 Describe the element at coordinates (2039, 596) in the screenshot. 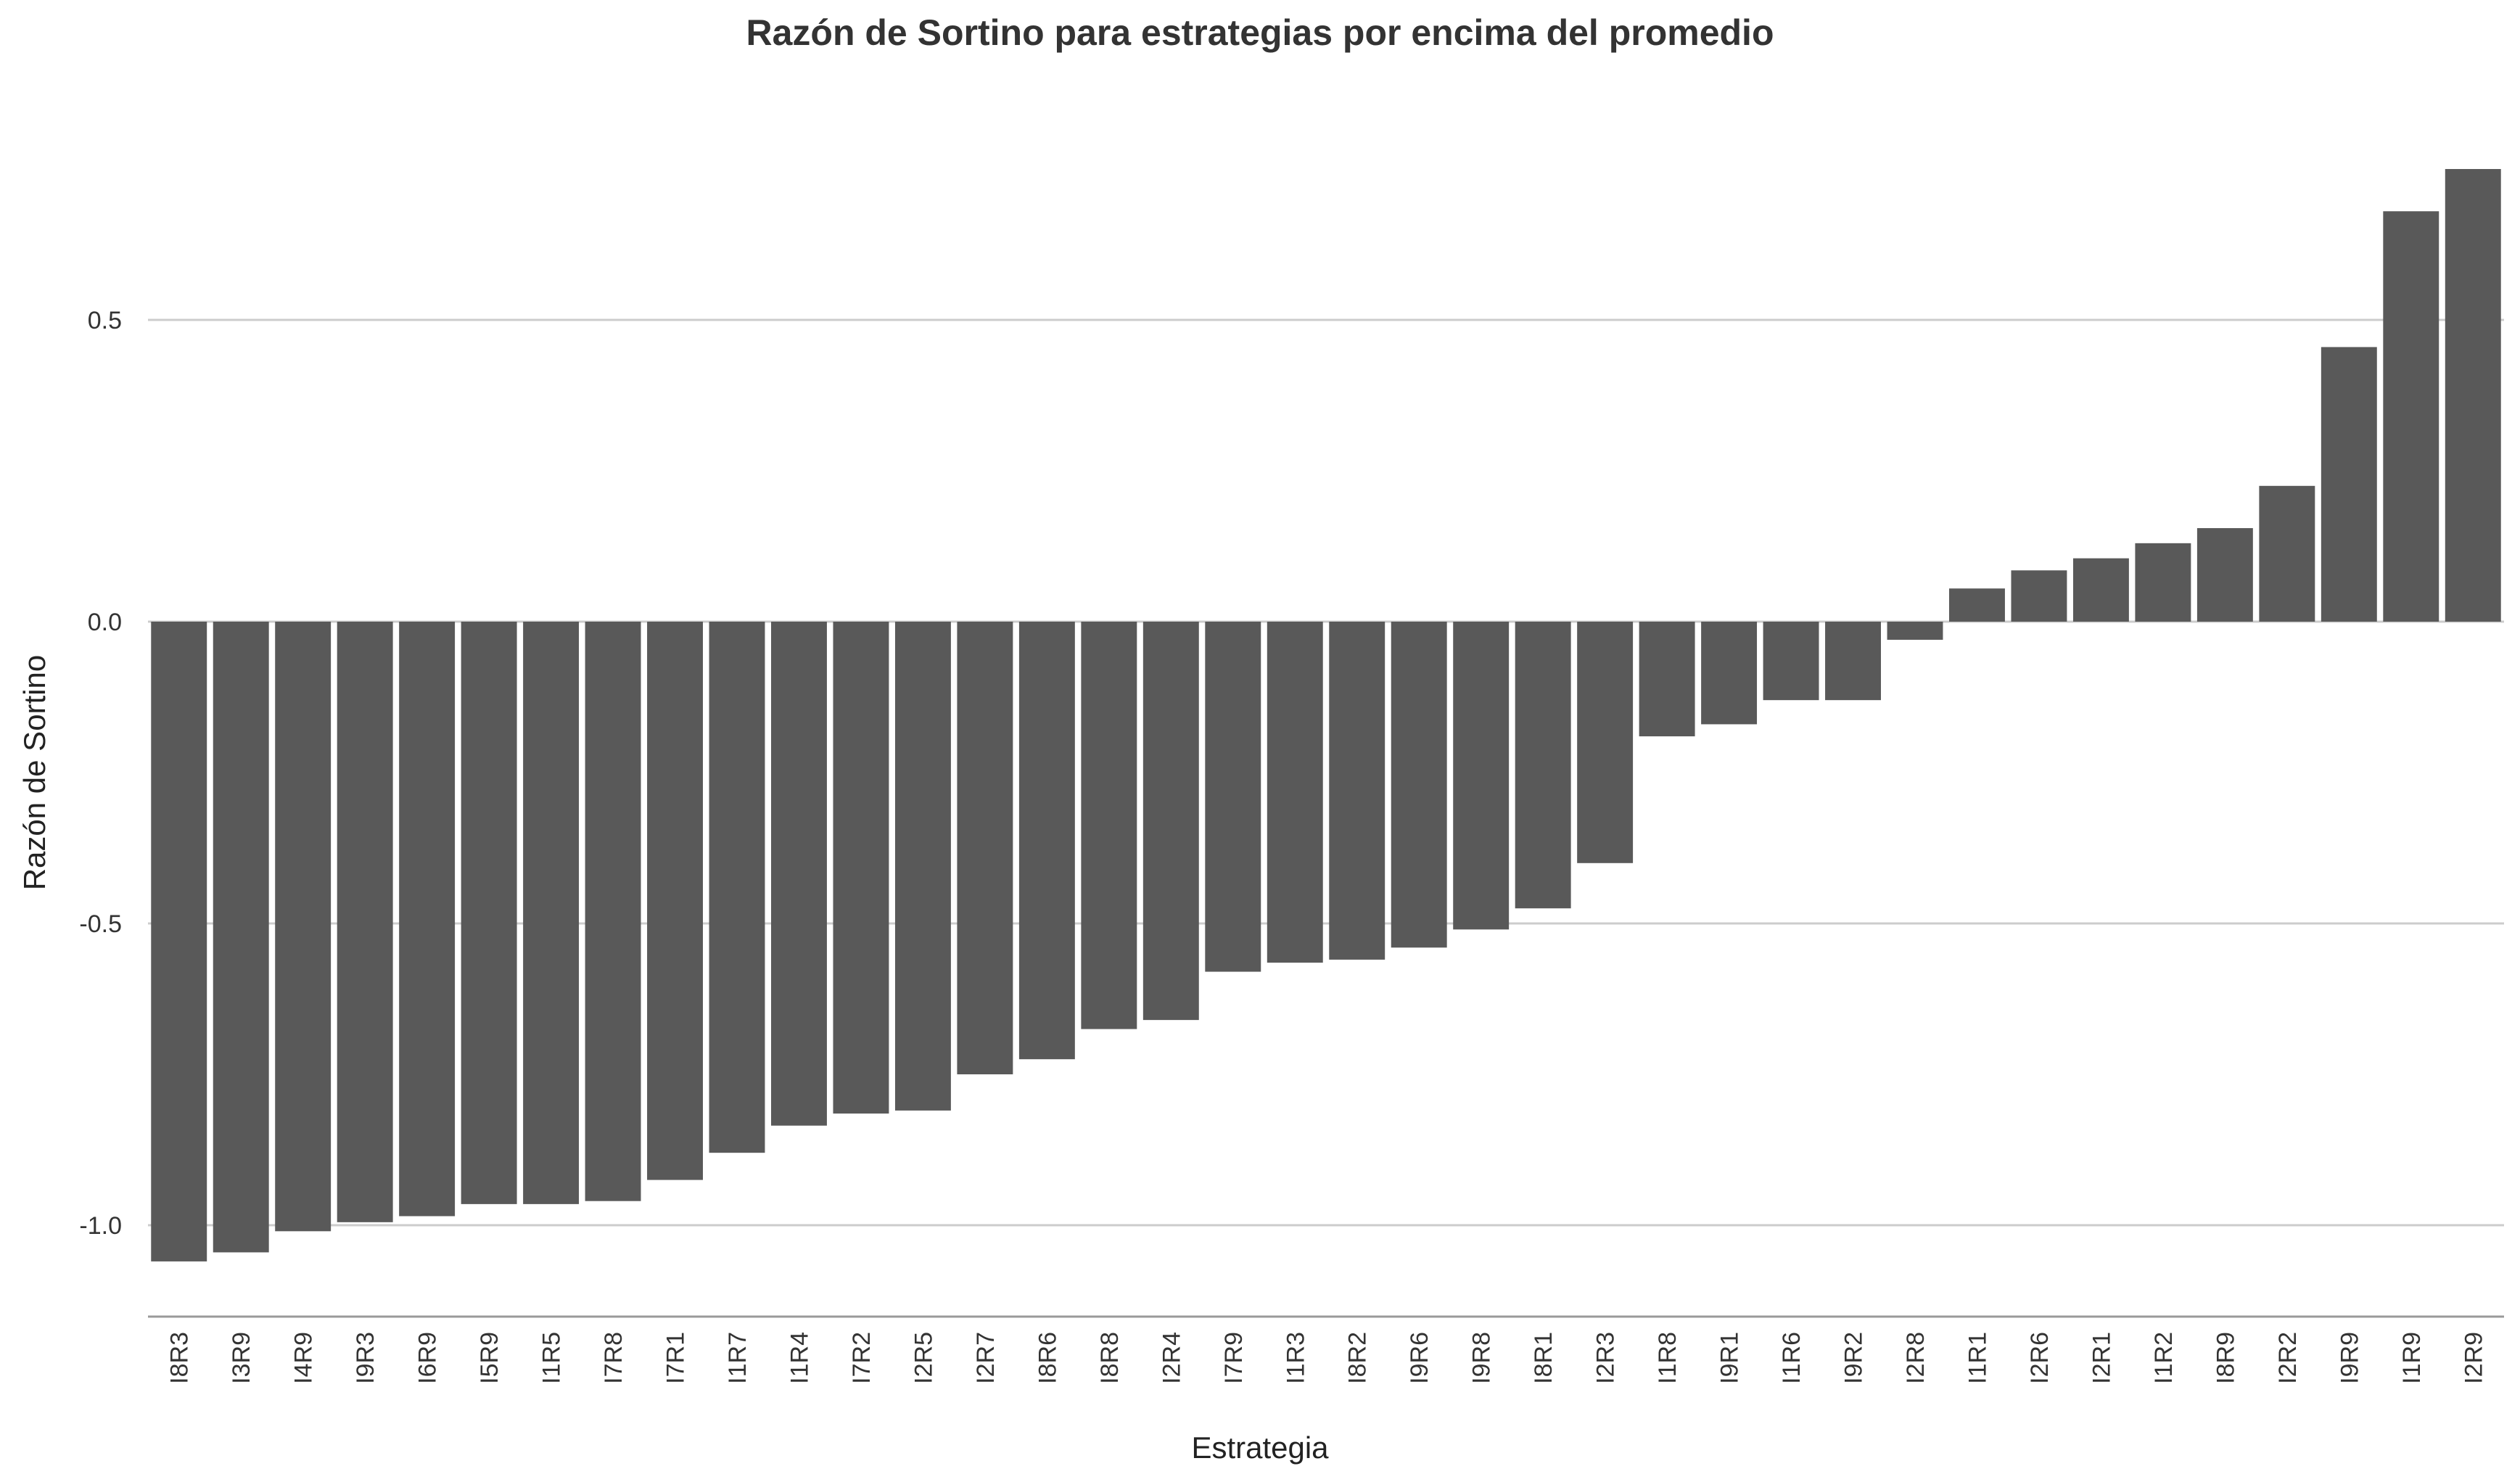

I see `bar-I2R6` at that location.